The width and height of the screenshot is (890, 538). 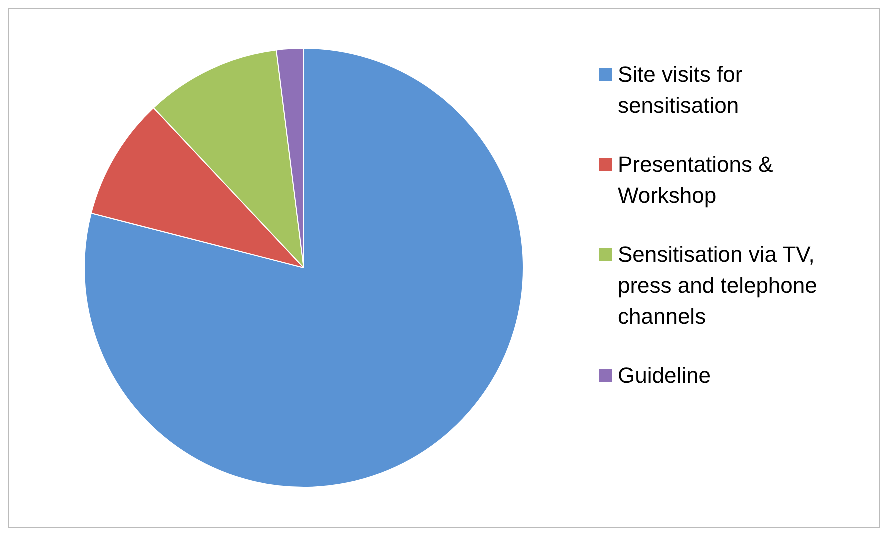 What do you see at coordinates (664, 376) in the screenshot?
I see `legend-label: Guideline` at bounding box center [664, 376].